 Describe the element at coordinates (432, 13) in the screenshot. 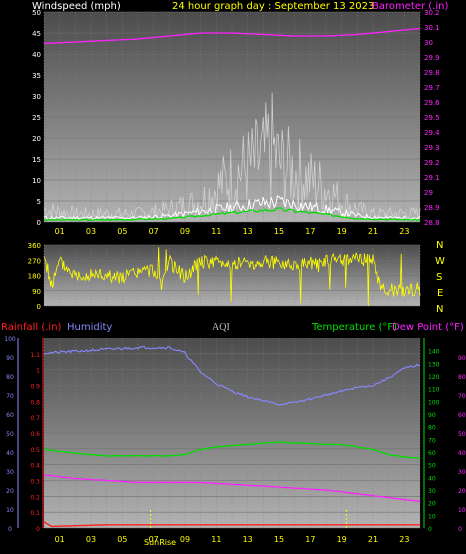

I see `y-right-tick-label: 30.2` at that location.